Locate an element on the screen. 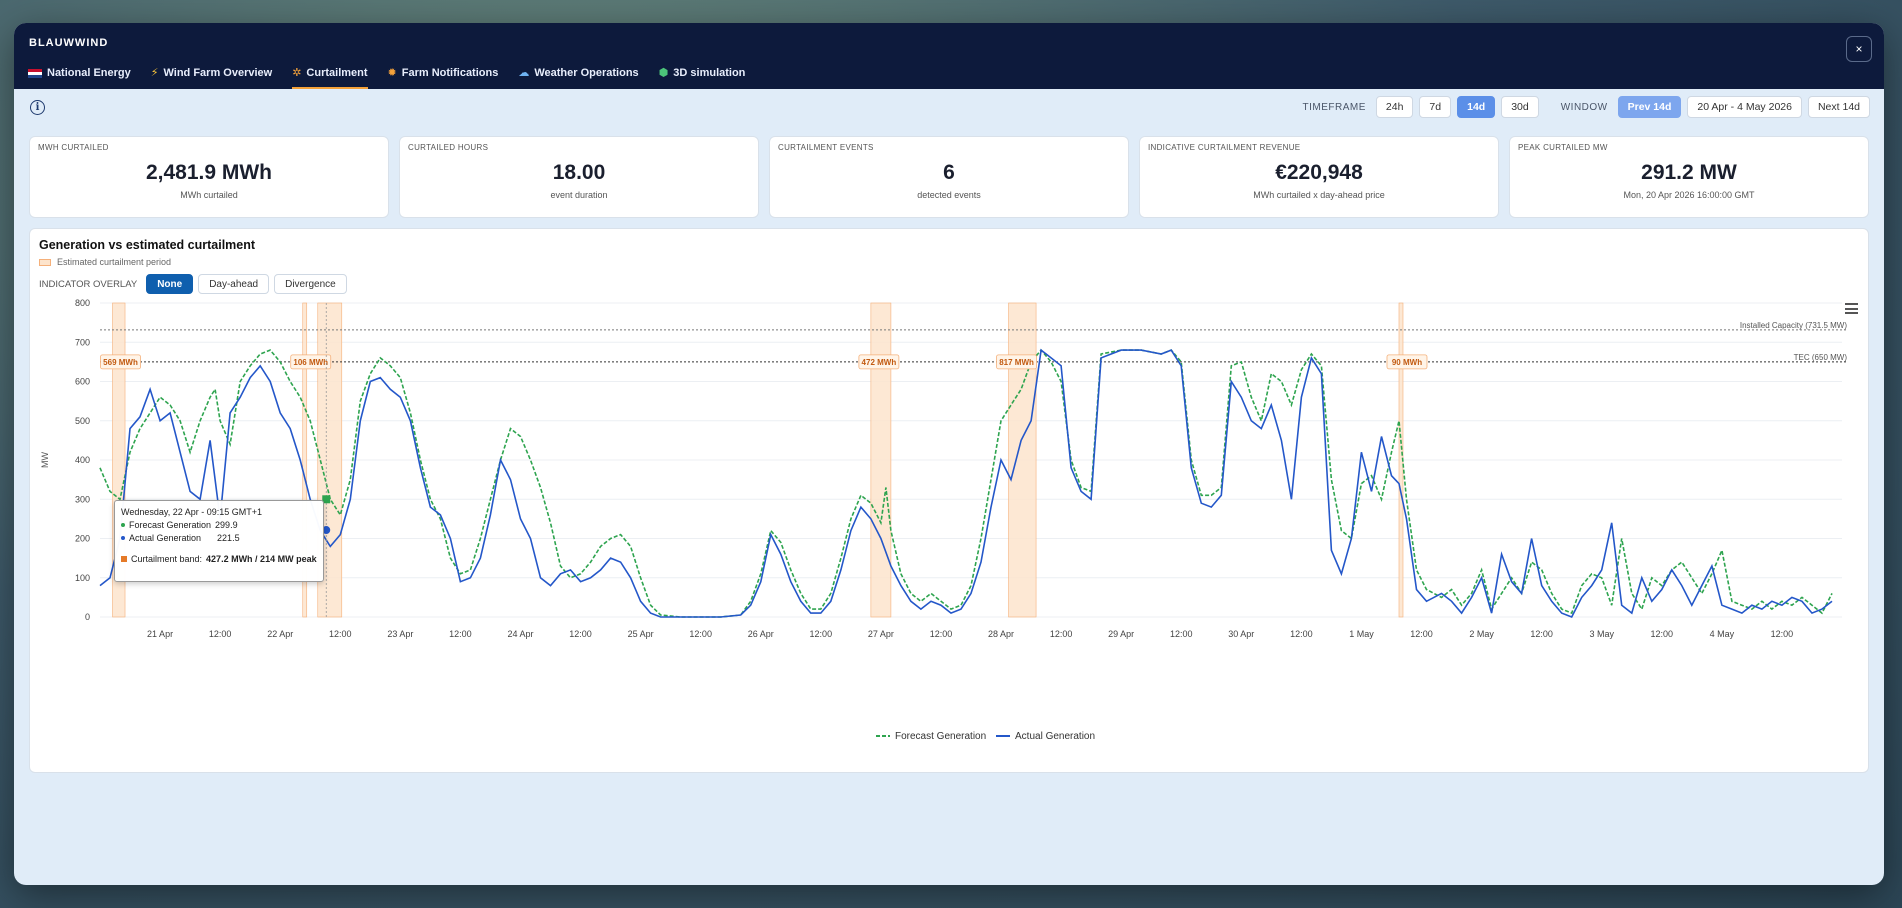 The height and width of the screenshot is (908, 1902). overlay-divergence-button: Divergence is located at coordinates (310, 284).